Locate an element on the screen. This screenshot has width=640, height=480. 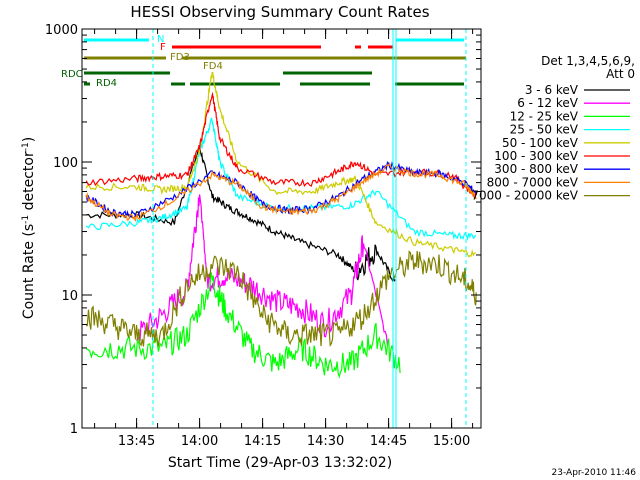
ylabel-sup-2: -1 is located at coordinates (26, 146).